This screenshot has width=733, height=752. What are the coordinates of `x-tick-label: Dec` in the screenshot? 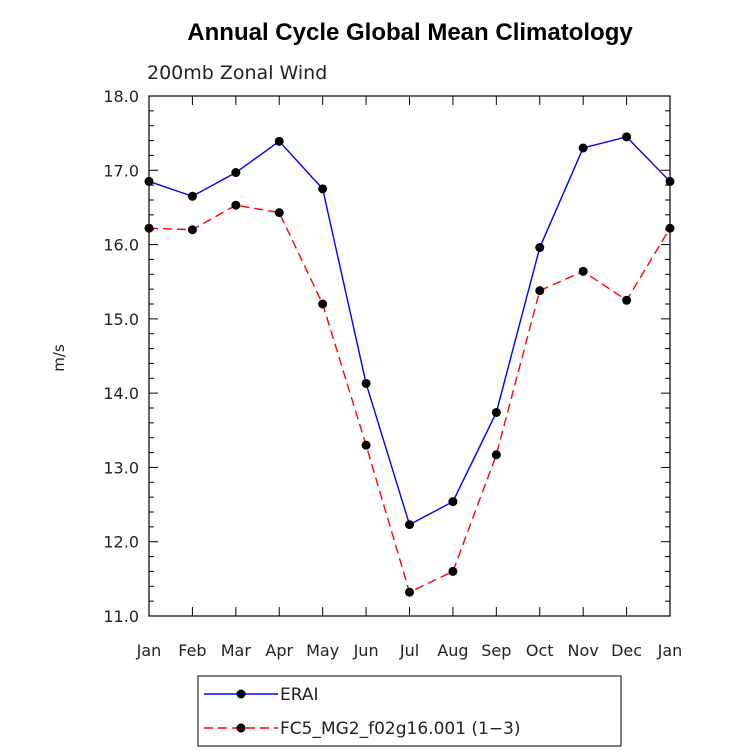 It's located at (626, 650).